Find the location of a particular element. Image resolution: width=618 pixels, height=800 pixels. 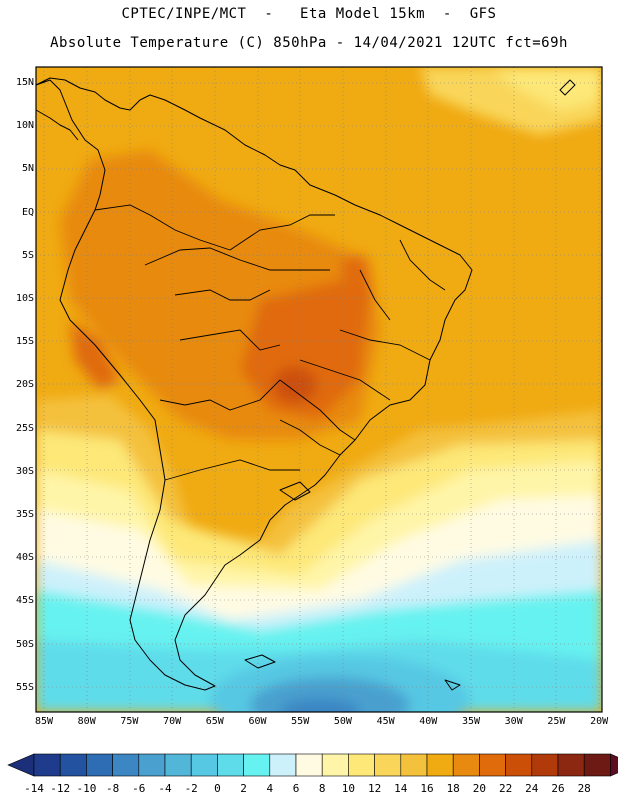

colorbar-tick-label: 18 is located at coordinates (453, 788).